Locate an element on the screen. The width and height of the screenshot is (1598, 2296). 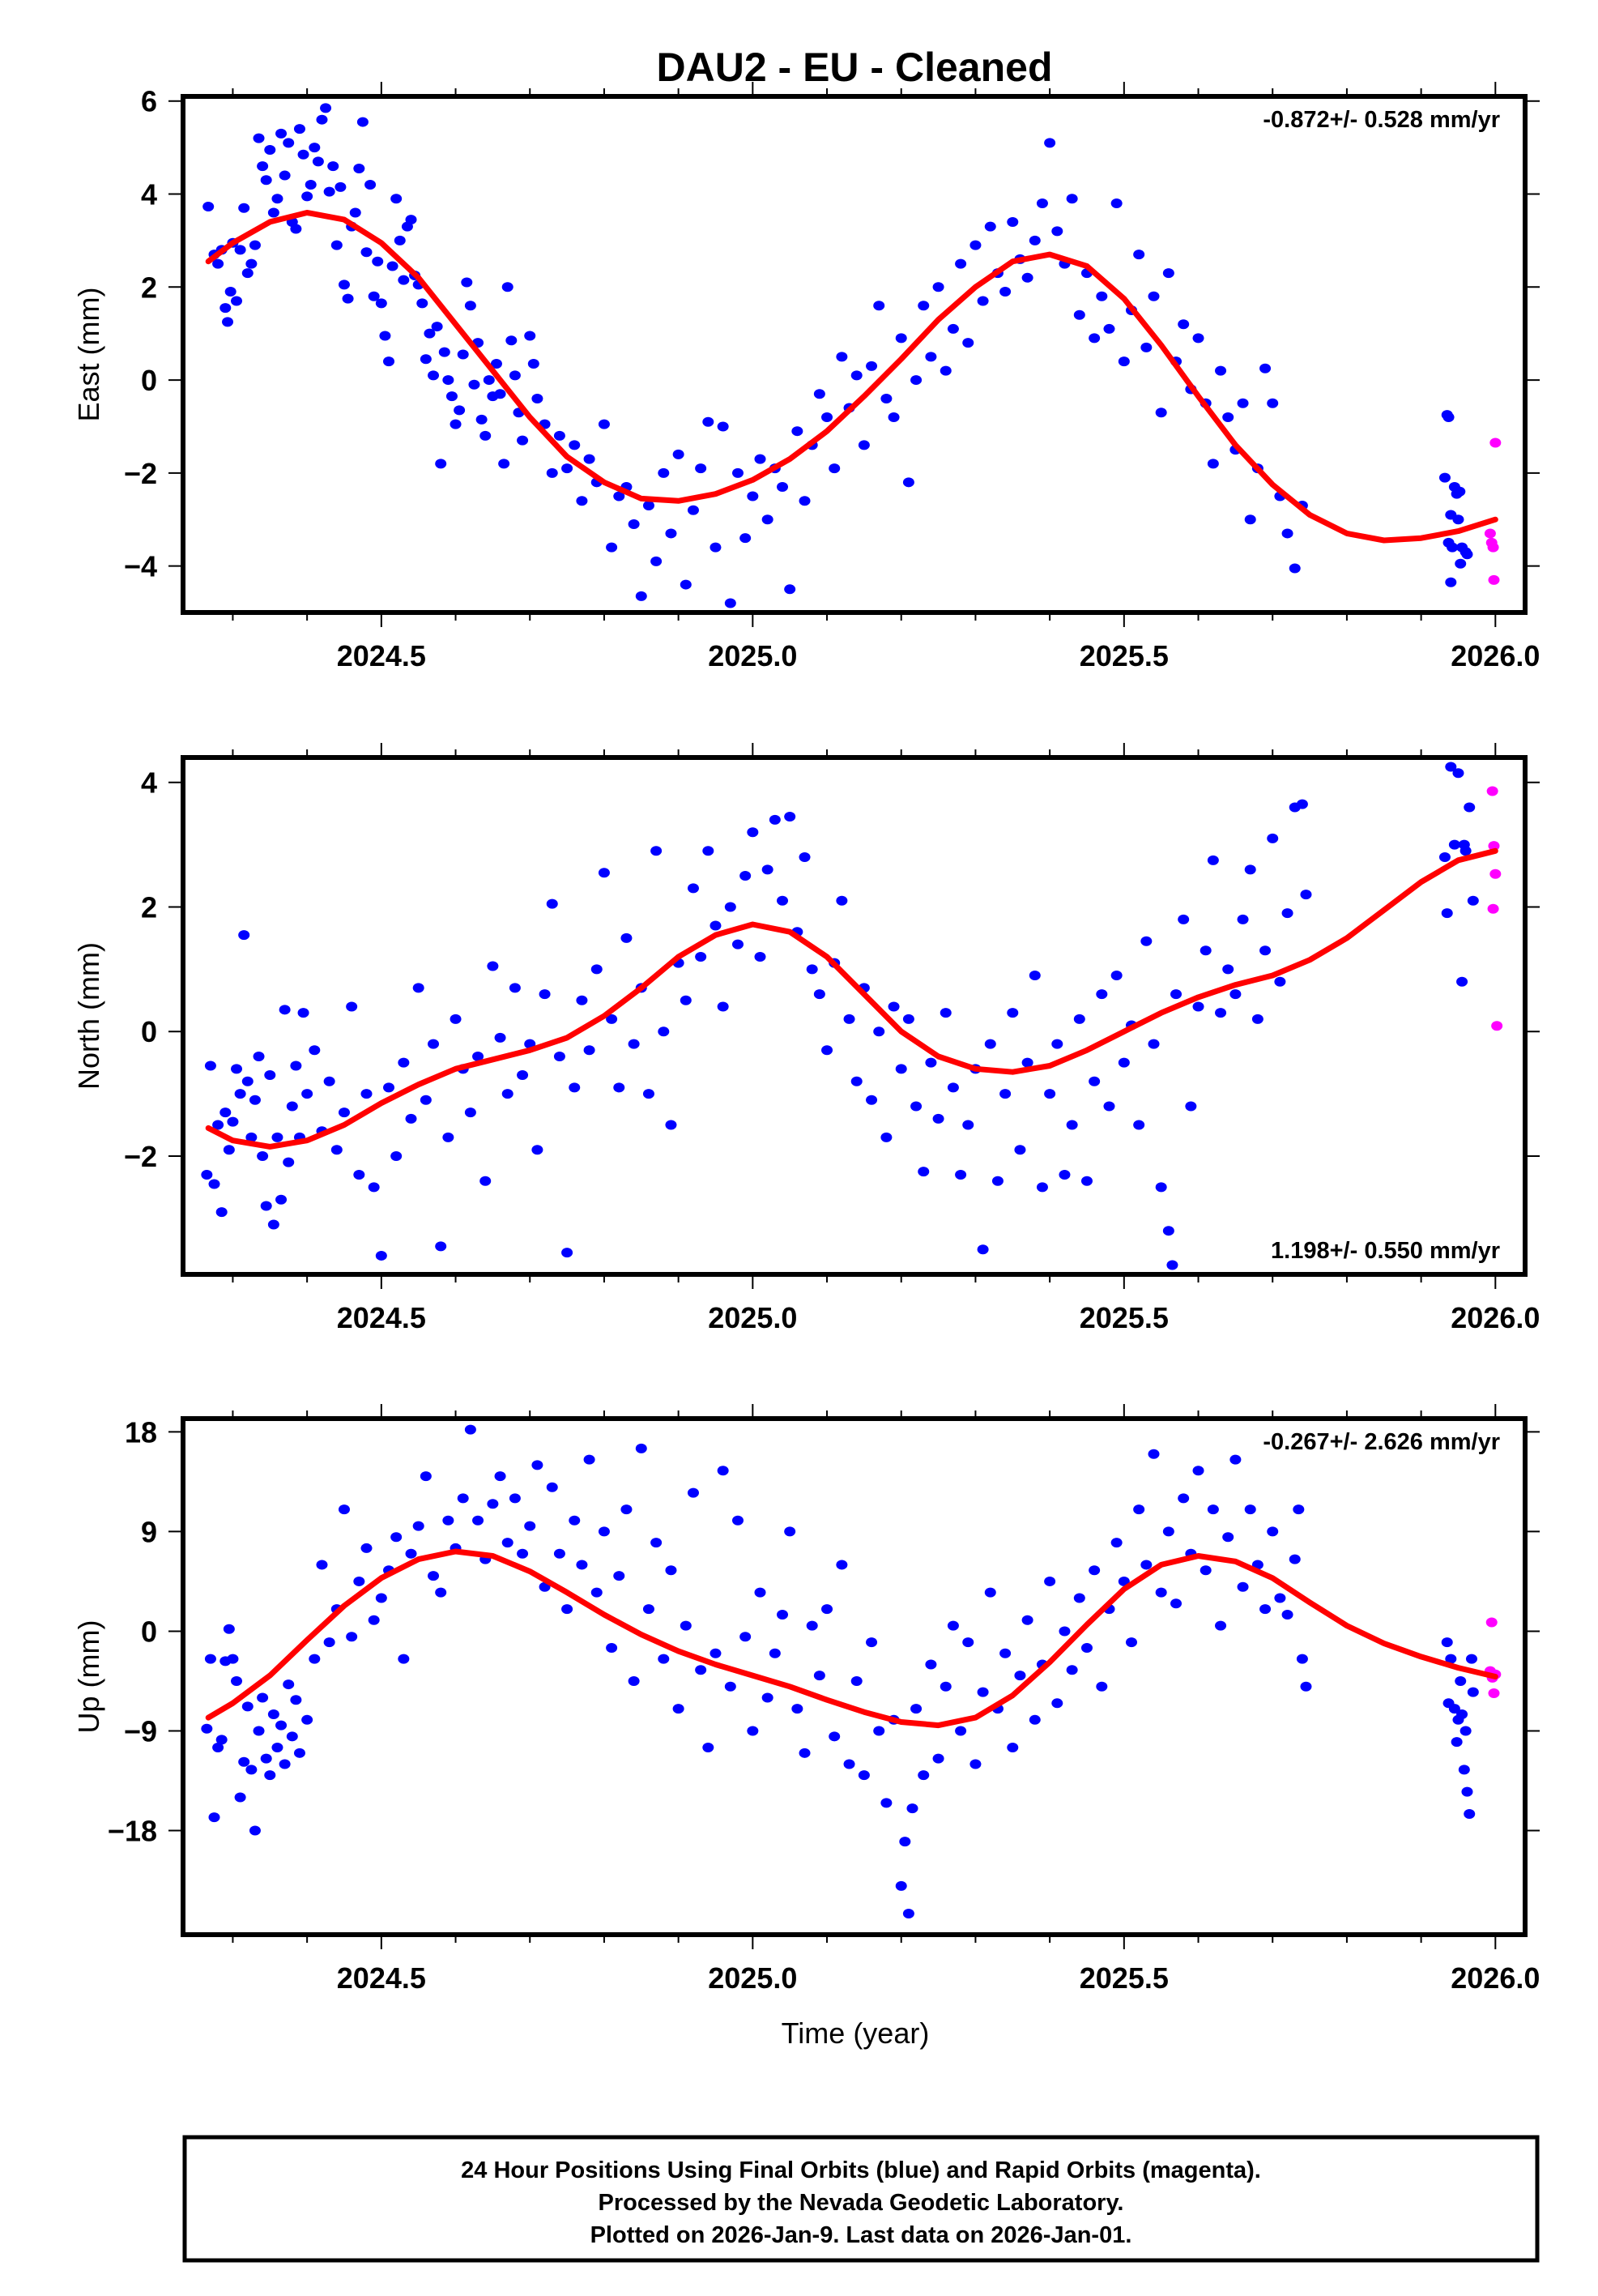
footer-frame is located at coordinates (861, 2199).